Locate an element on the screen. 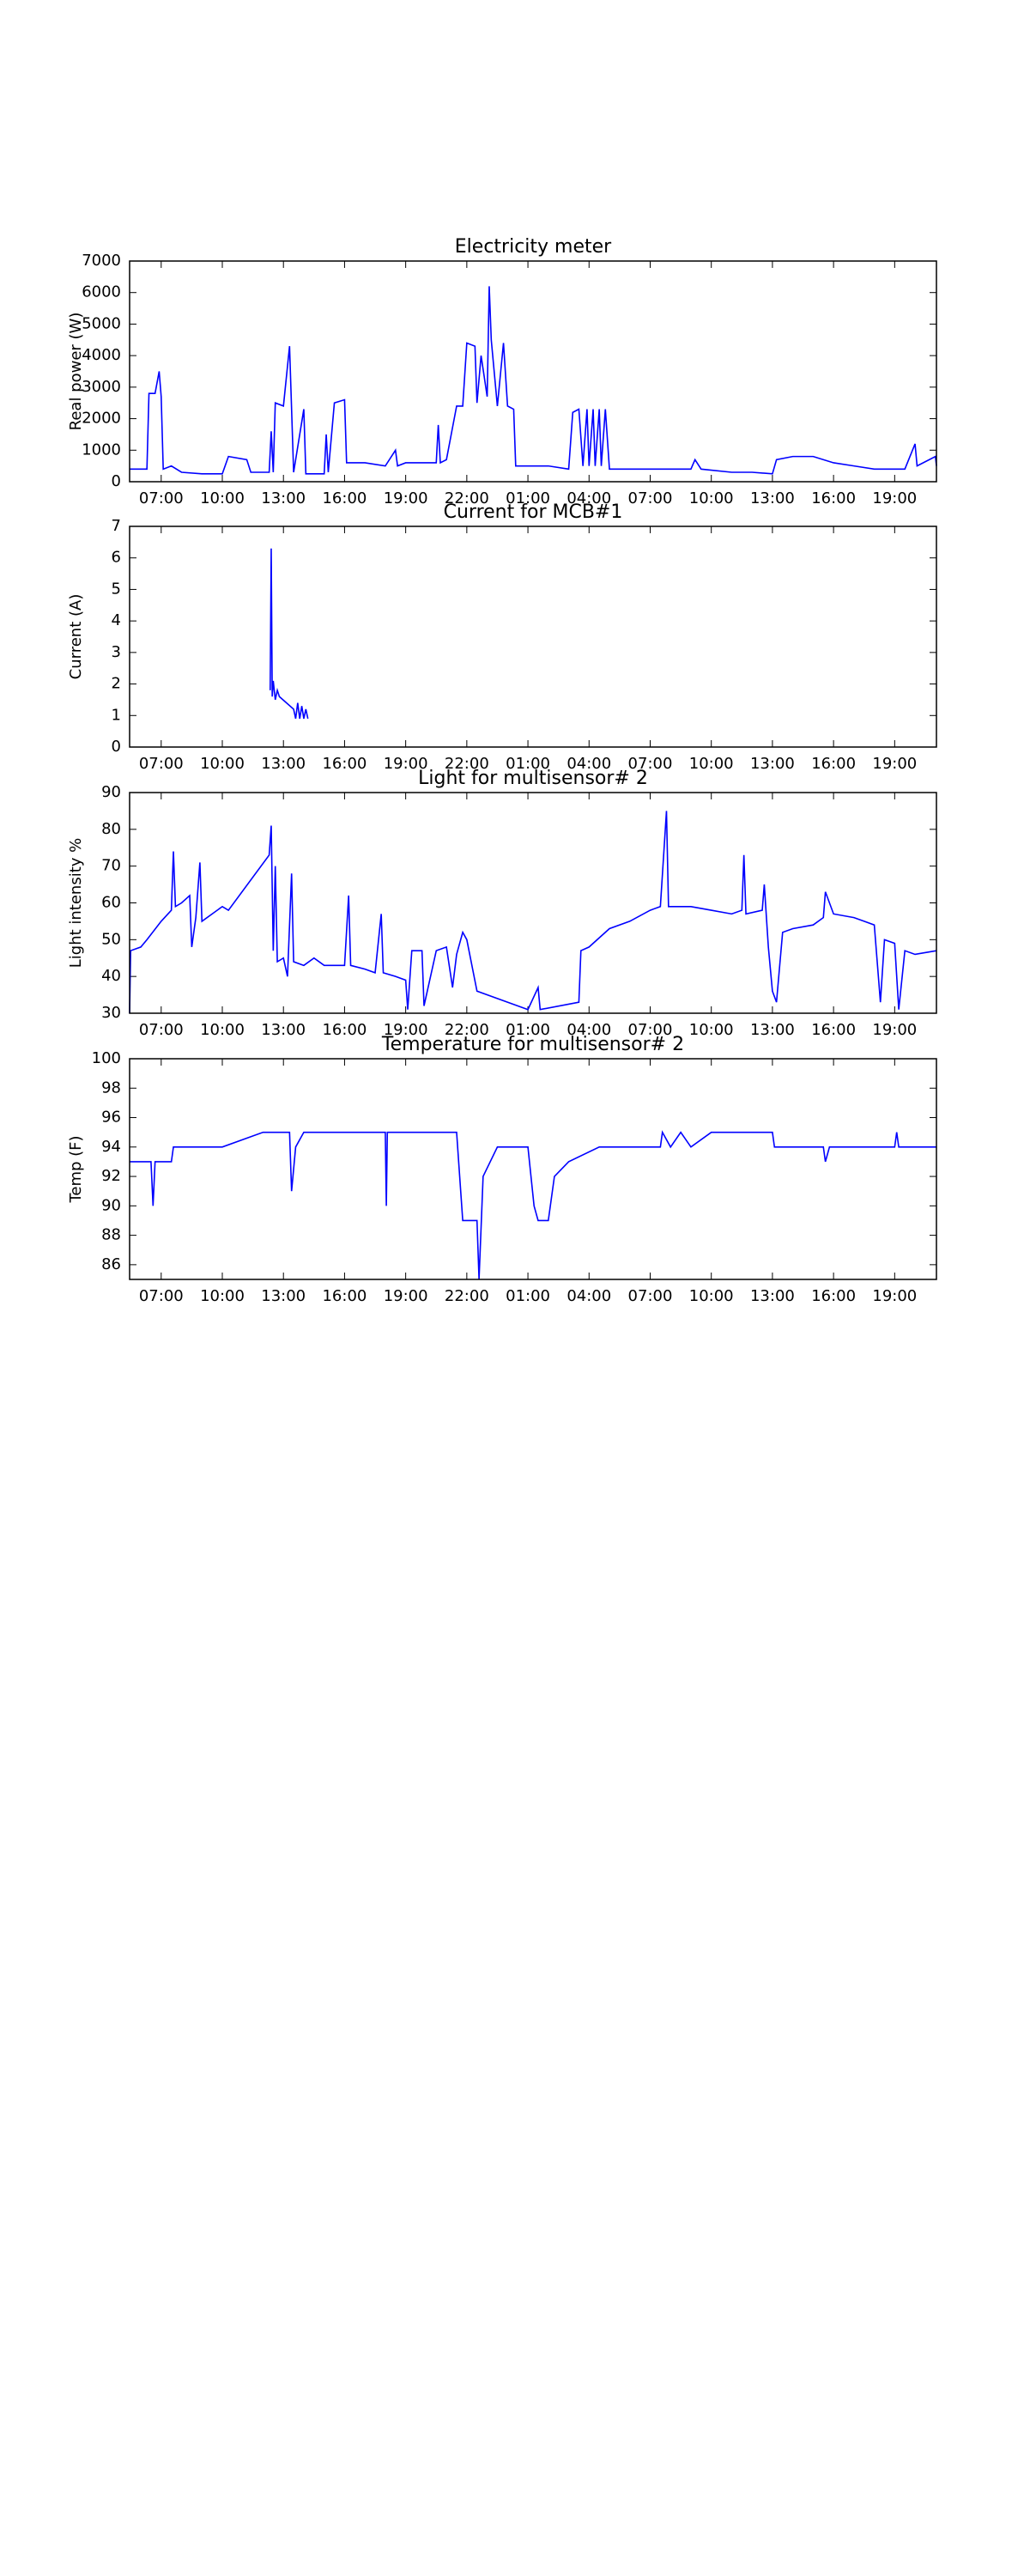 The height and width of the screenshot is (2576, 1030). y-tick-label: 3 is located at coordinates (116, 652).